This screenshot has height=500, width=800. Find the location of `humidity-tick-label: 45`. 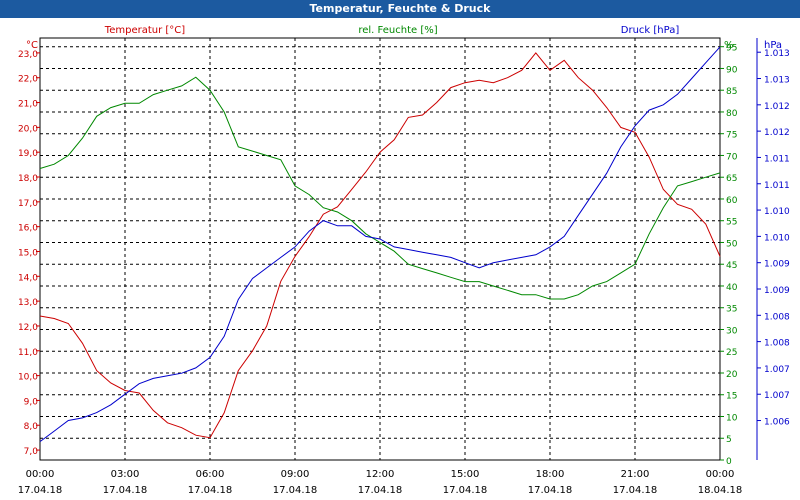

humidity-tick-label: 45 is located at coordinates (731, 266).